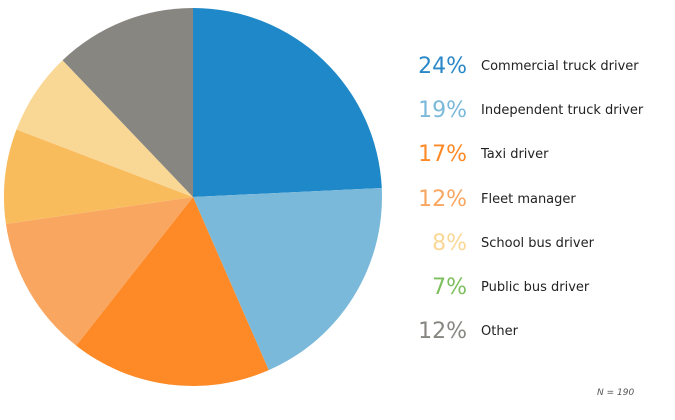 The width and height of the screenshot is (675, 420). Describe the element at coordinates (449, 287) in the screenshot. I see `legend-percent: 7%` at that location.